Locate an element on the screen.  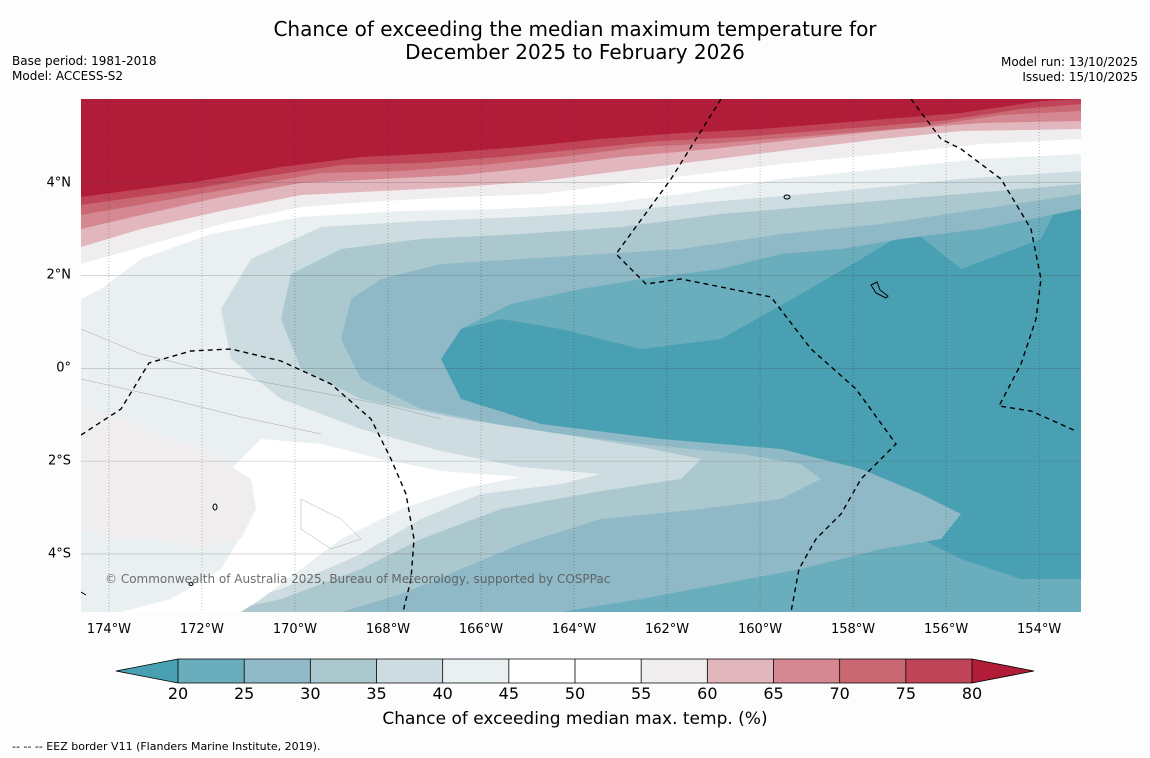
model-run-date: Model run: 13/10/2025 is located at coordinates (1069, 62).